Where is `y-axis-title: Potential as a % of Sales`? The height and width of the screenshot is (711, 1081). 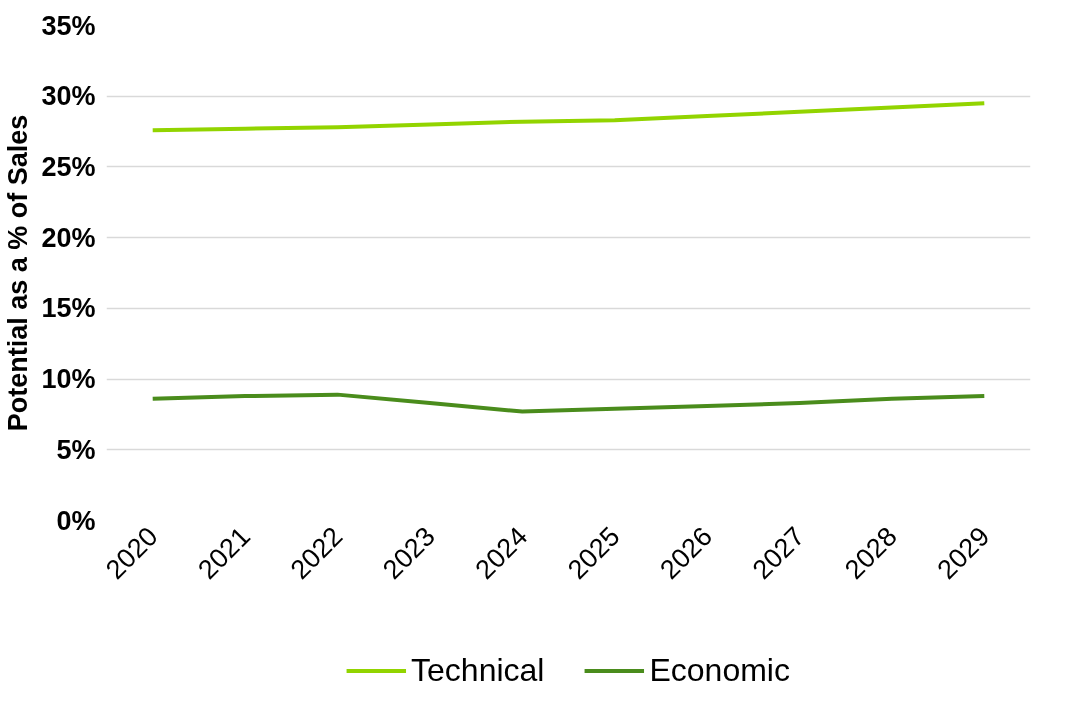 y-axis-title: Potential as a % of Sales is located at coordinates (18, 273).